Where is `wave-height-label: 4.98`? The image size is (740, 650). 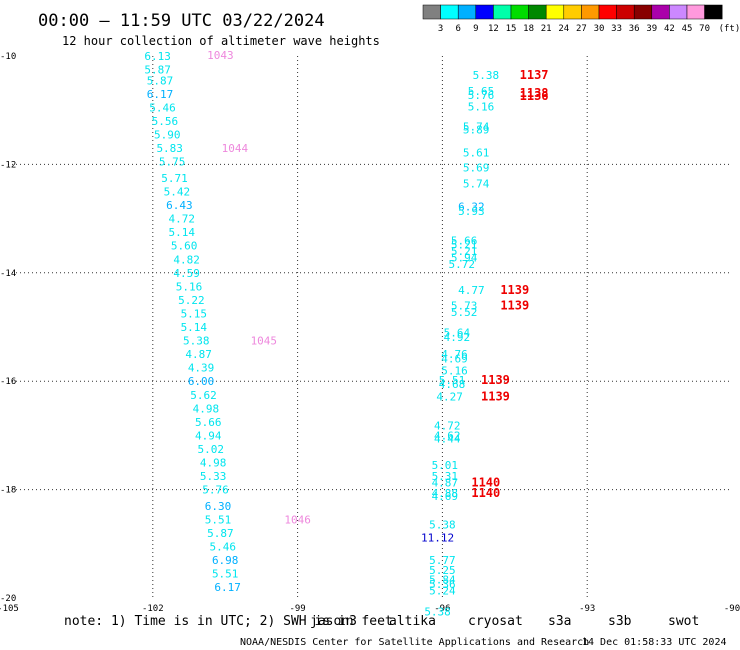
wave-height-label: 4.98 is located at coordinates (206, 408).